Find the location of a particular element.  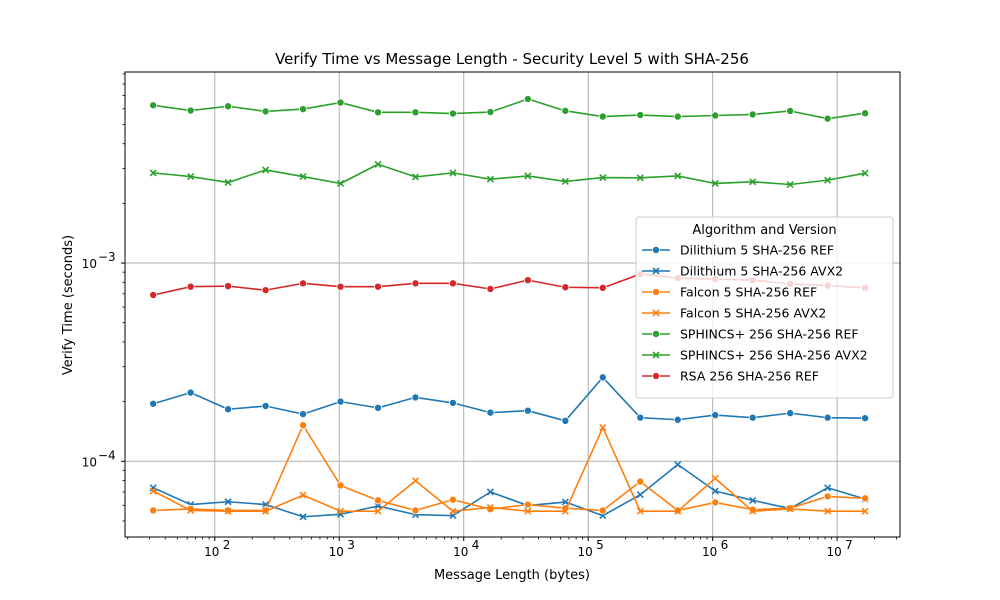

x-axis-title: Message Length (bytes) is located at coordinates (512, 575).